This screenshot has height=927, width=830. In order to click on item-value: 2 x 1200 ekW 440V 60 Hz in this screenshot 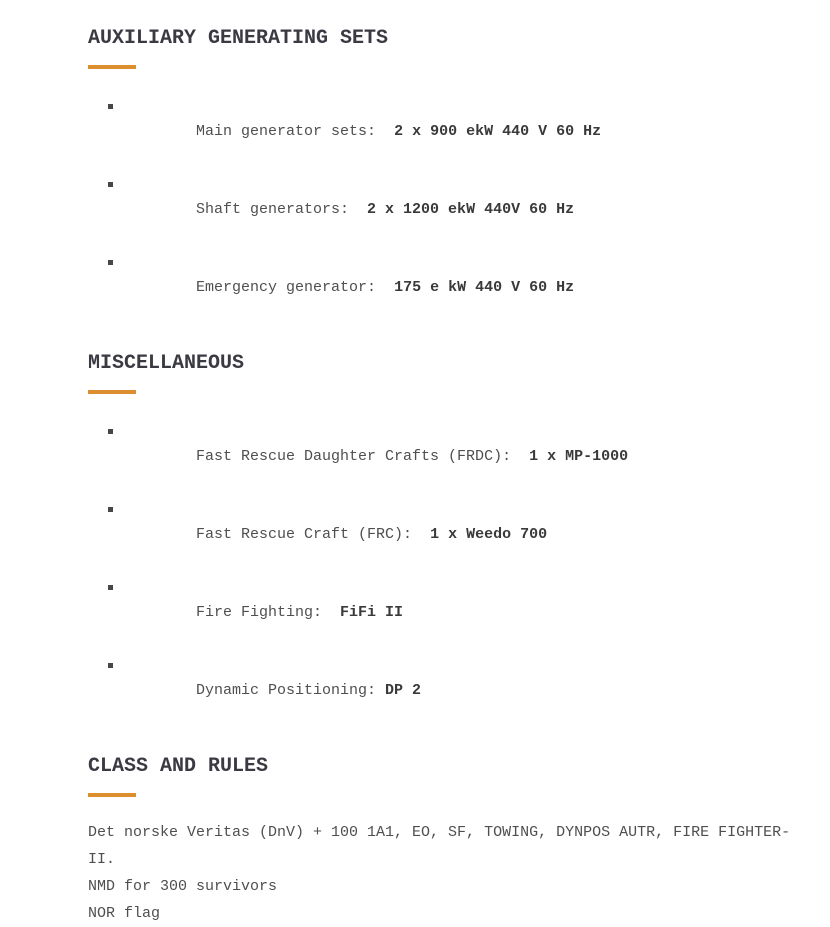, I will do `click(471, 209)`.